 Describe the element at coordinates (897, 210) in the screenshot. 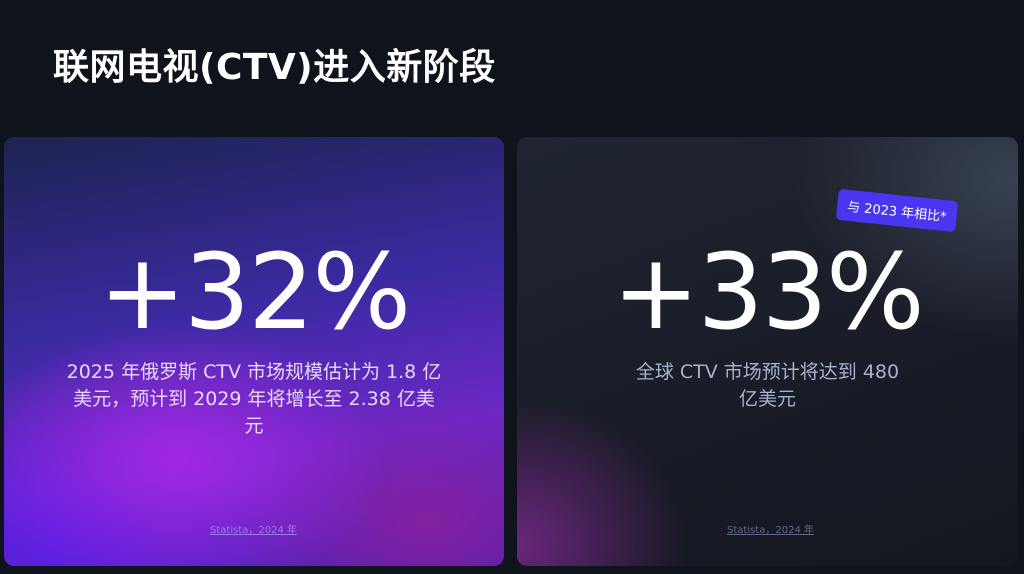

I see `comparison-badge: 与 2023 年相比*` at that location.